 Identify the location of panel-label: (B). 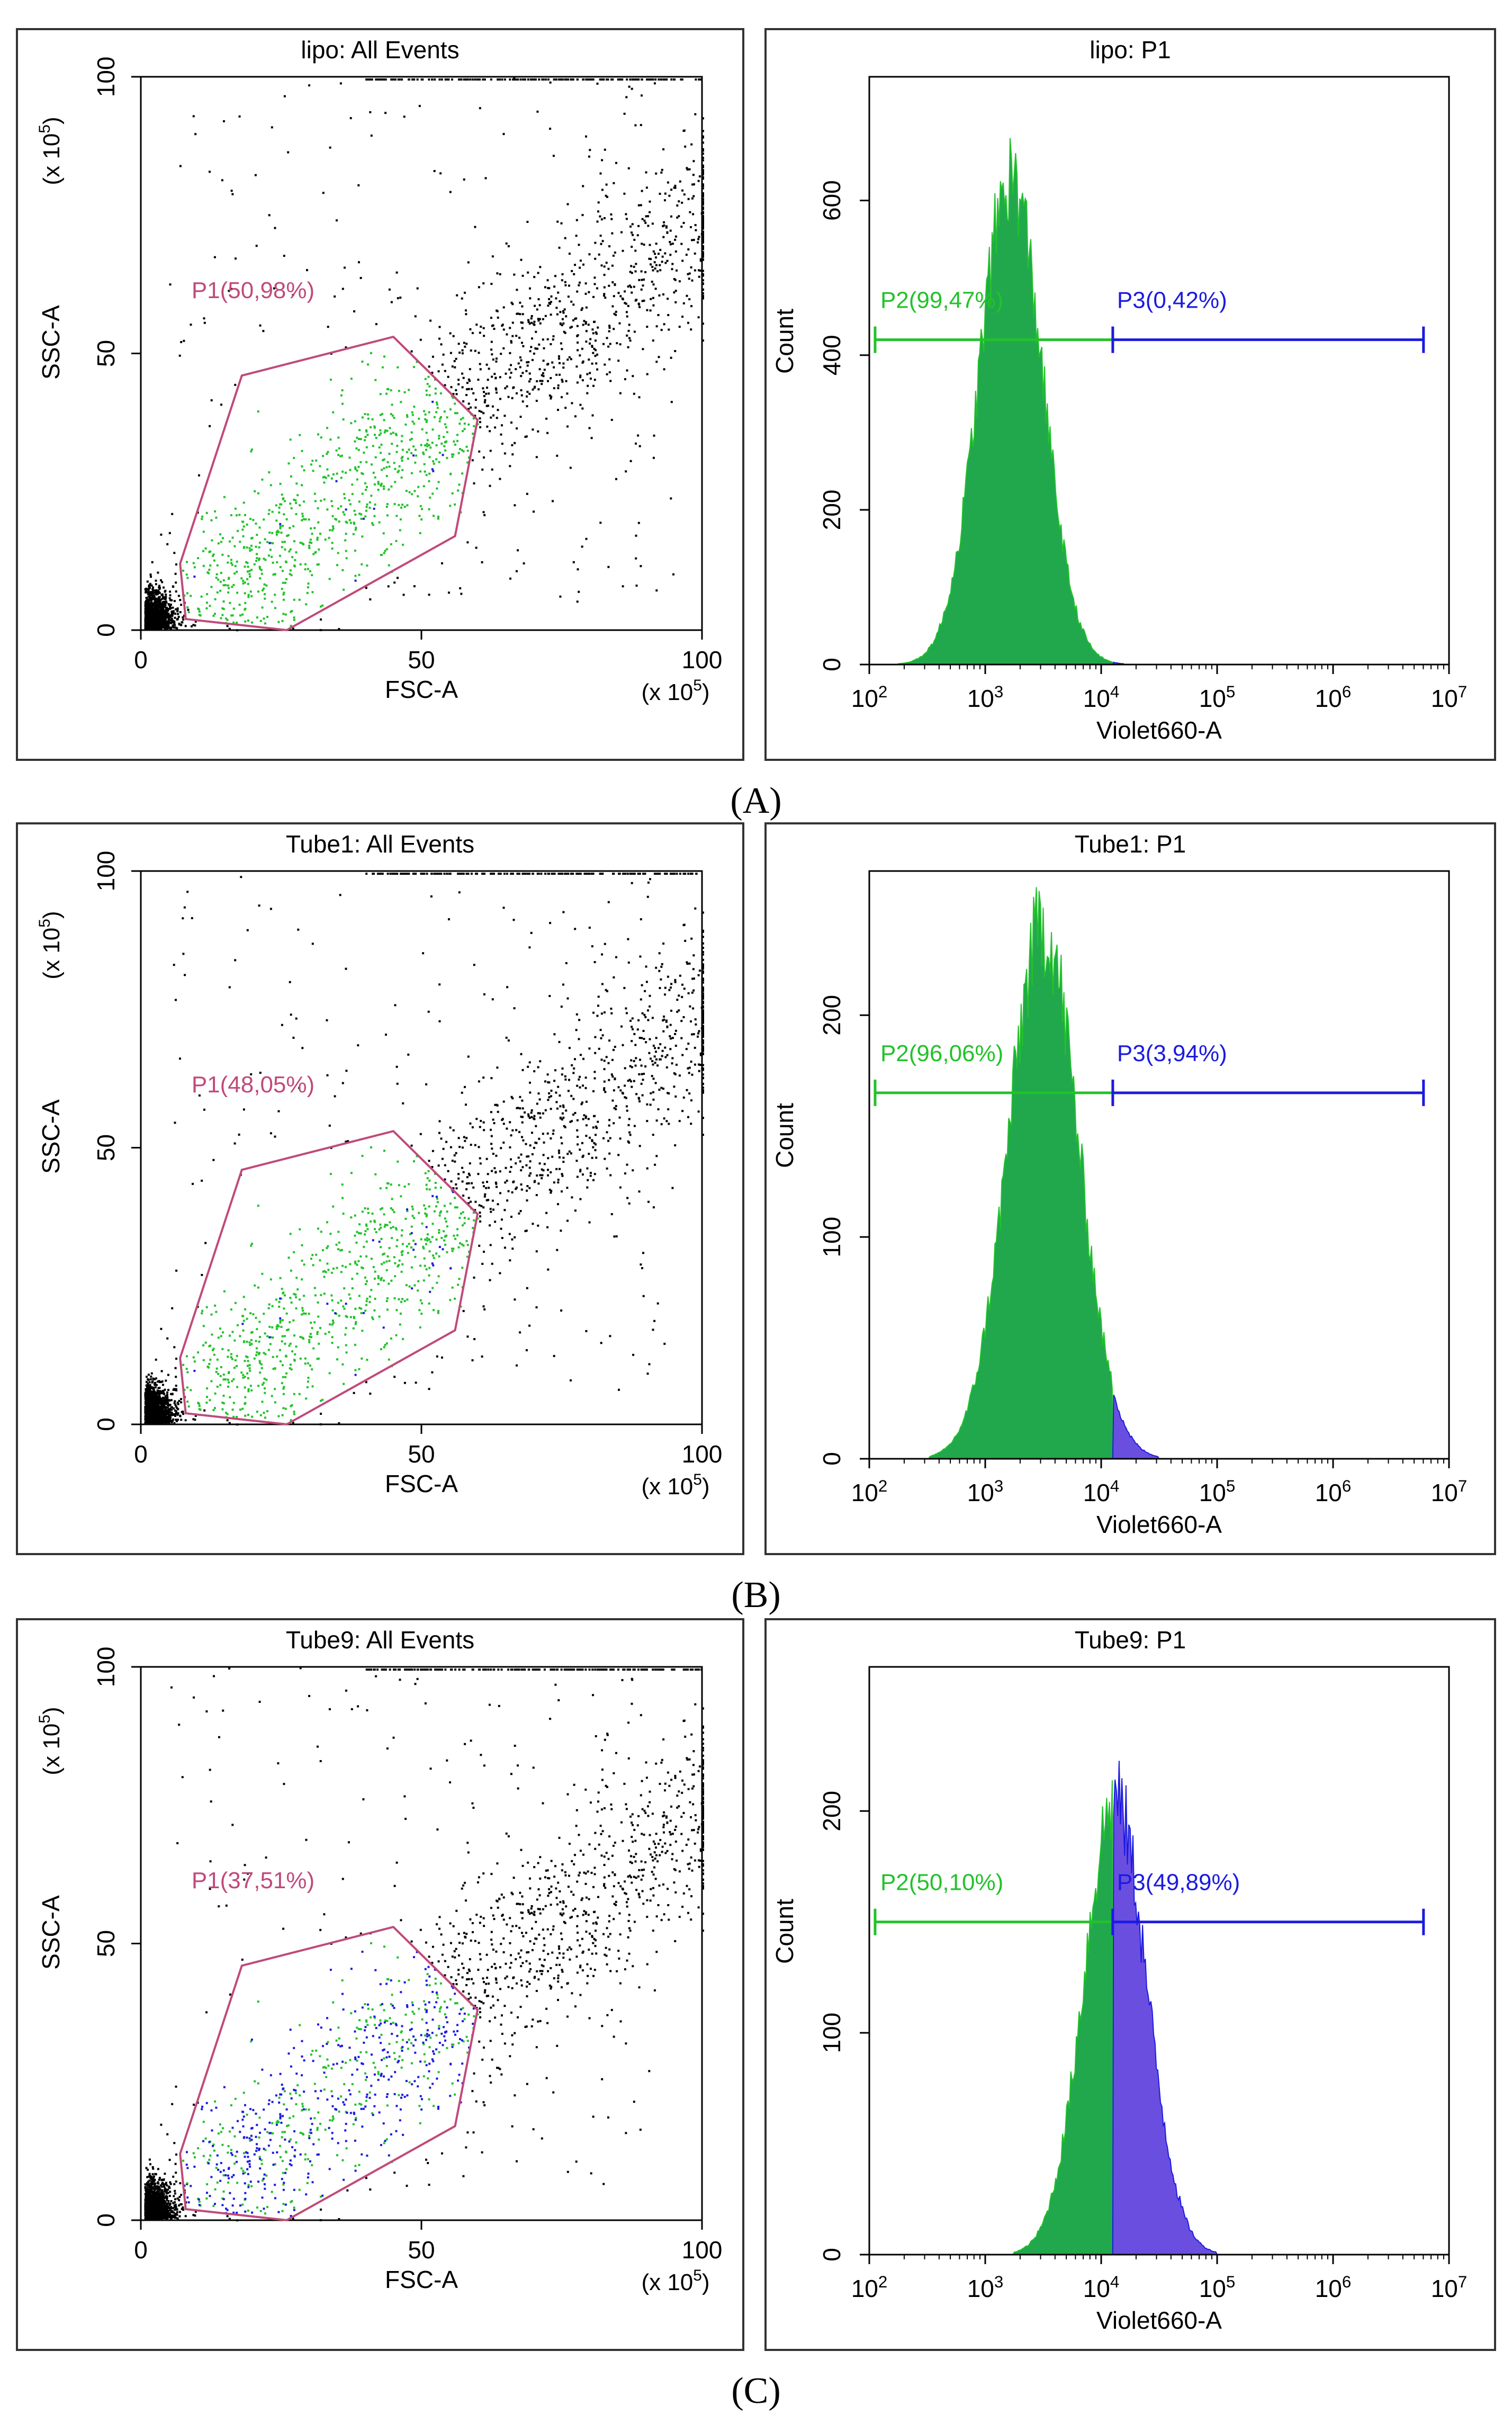
(755, 1595).